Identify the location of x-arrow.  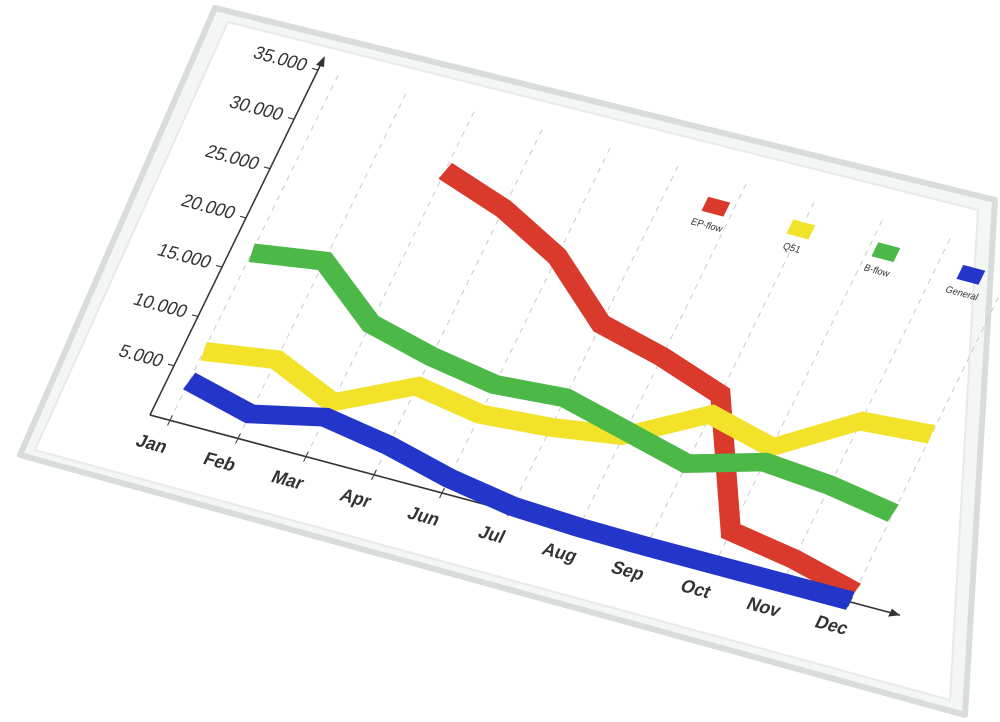
(894, 612).